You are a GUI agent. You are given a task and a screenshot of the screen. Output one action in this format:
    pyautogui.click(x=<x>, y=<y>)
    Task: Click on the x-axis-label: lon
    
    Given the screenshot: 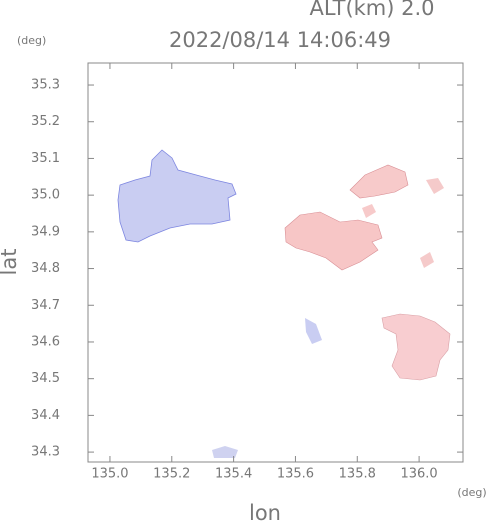 What is the action you would take?
    pyautogui.click(x=265, y=511)
    